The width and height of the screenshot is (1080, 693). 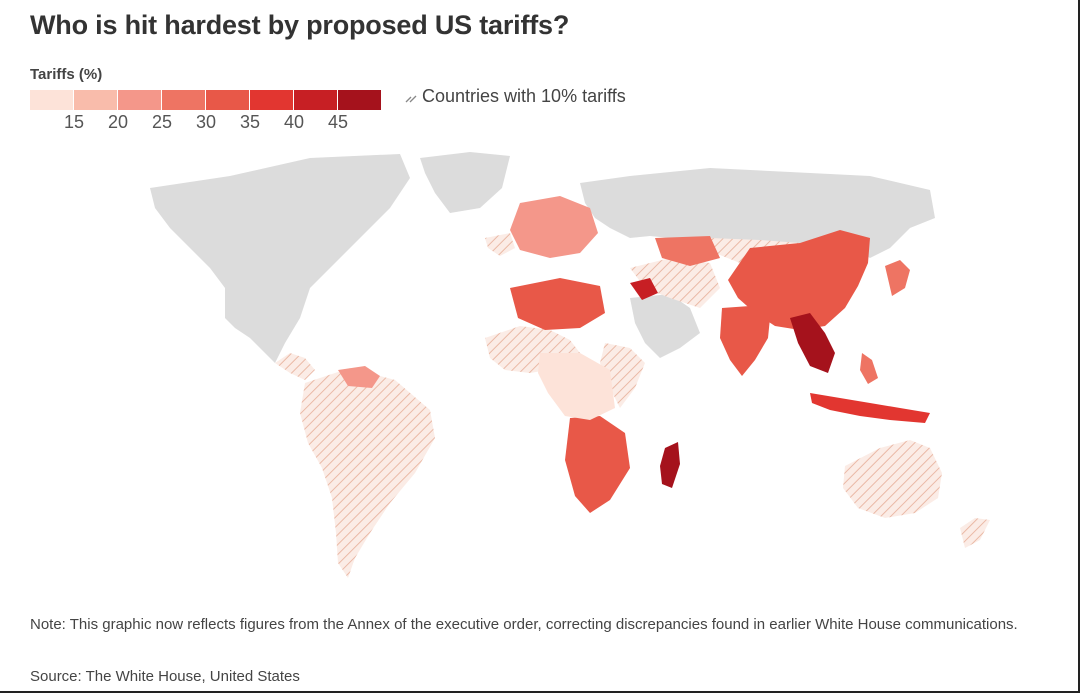 What do you see at coordinates (557, 304) in the screenshot?
I see `north-africa` at bounding box center [557, 304].